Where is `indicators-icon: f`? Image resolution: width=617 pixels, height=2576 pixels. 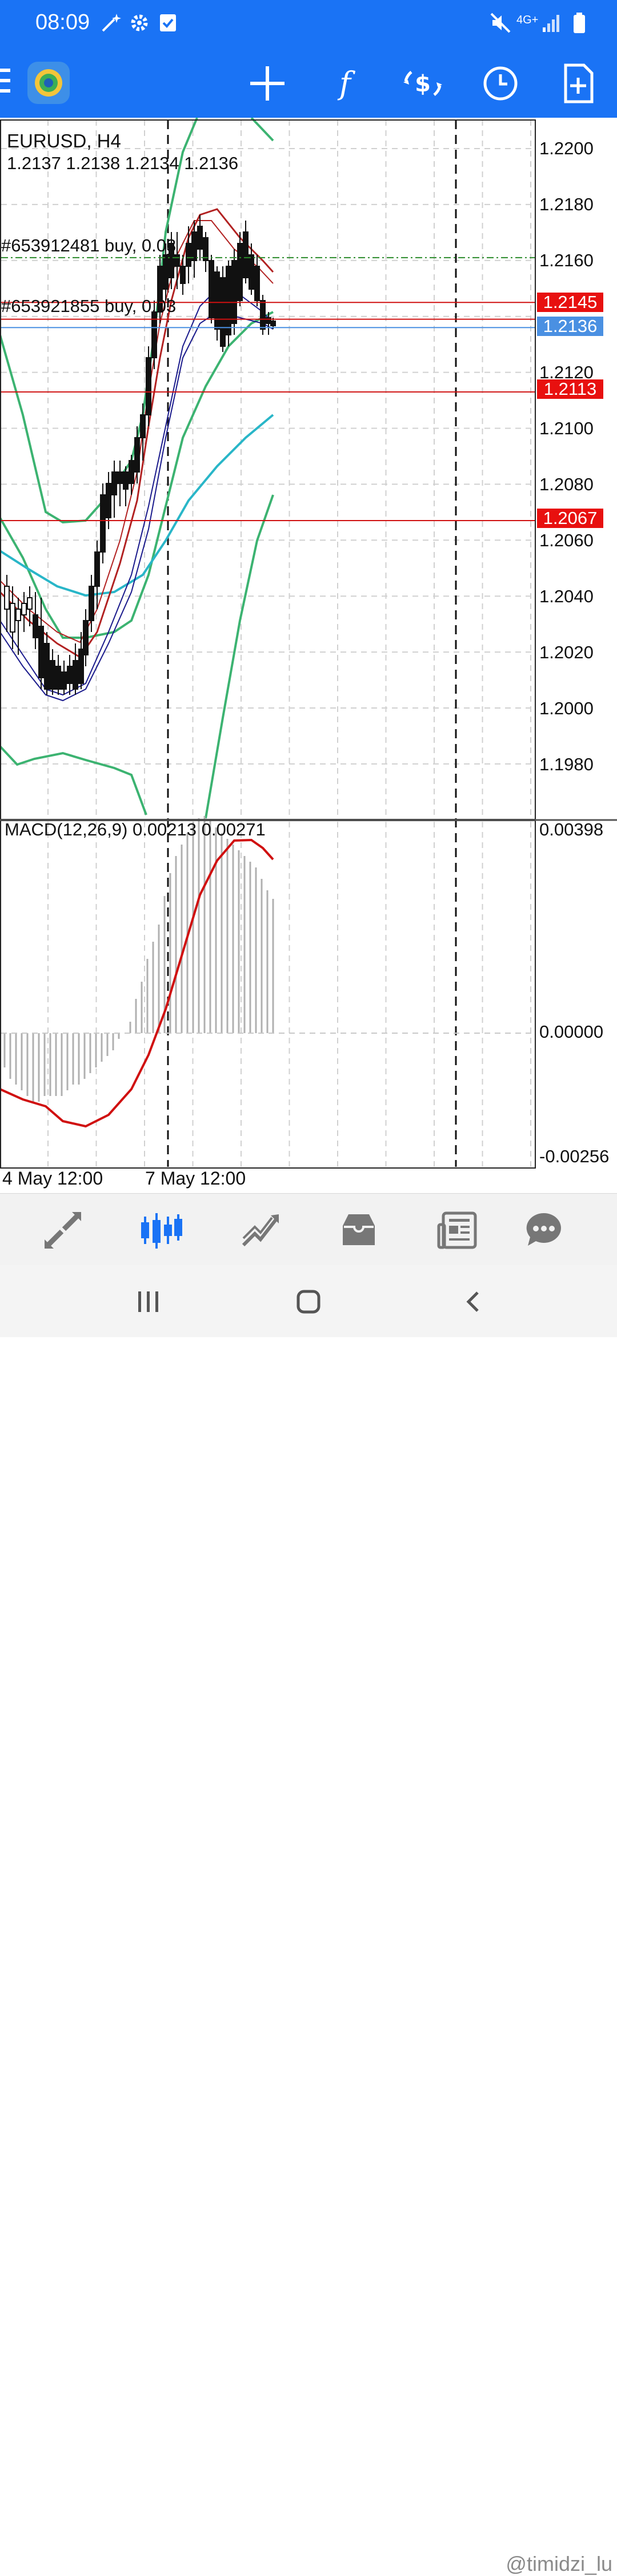 indicators-icon: f is located at coordinates (345, 83).